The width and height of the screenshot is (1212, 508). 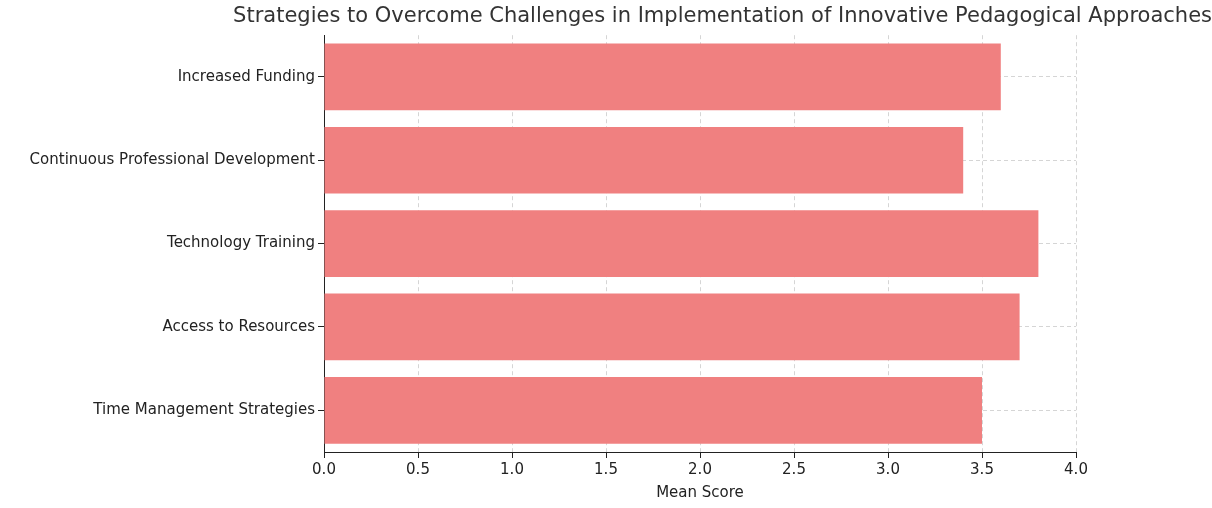 What do you see at coordinates (606, 468) in the screenshot?
I see `x-tick-label: 1.5` at bounding box center [606, 468].